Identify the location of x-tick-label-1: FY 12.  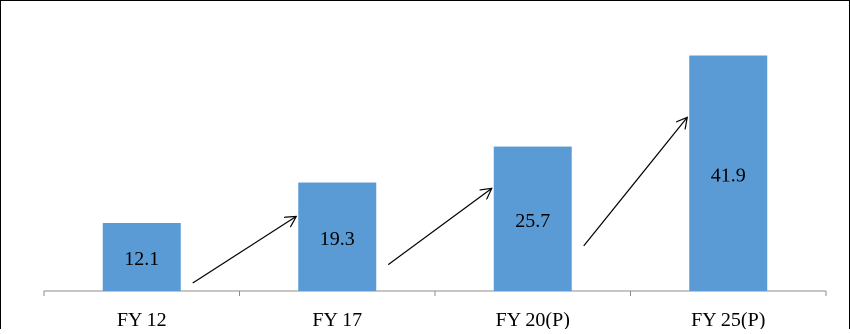
(142, 319).